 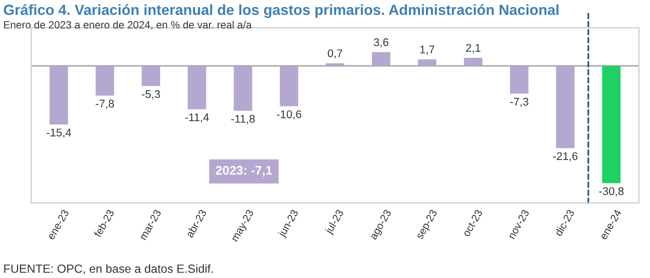 What do you see at coordinates (381, 43) in the screenshot?
I see `data-label: 3,6` at bounding box center [381, 43].